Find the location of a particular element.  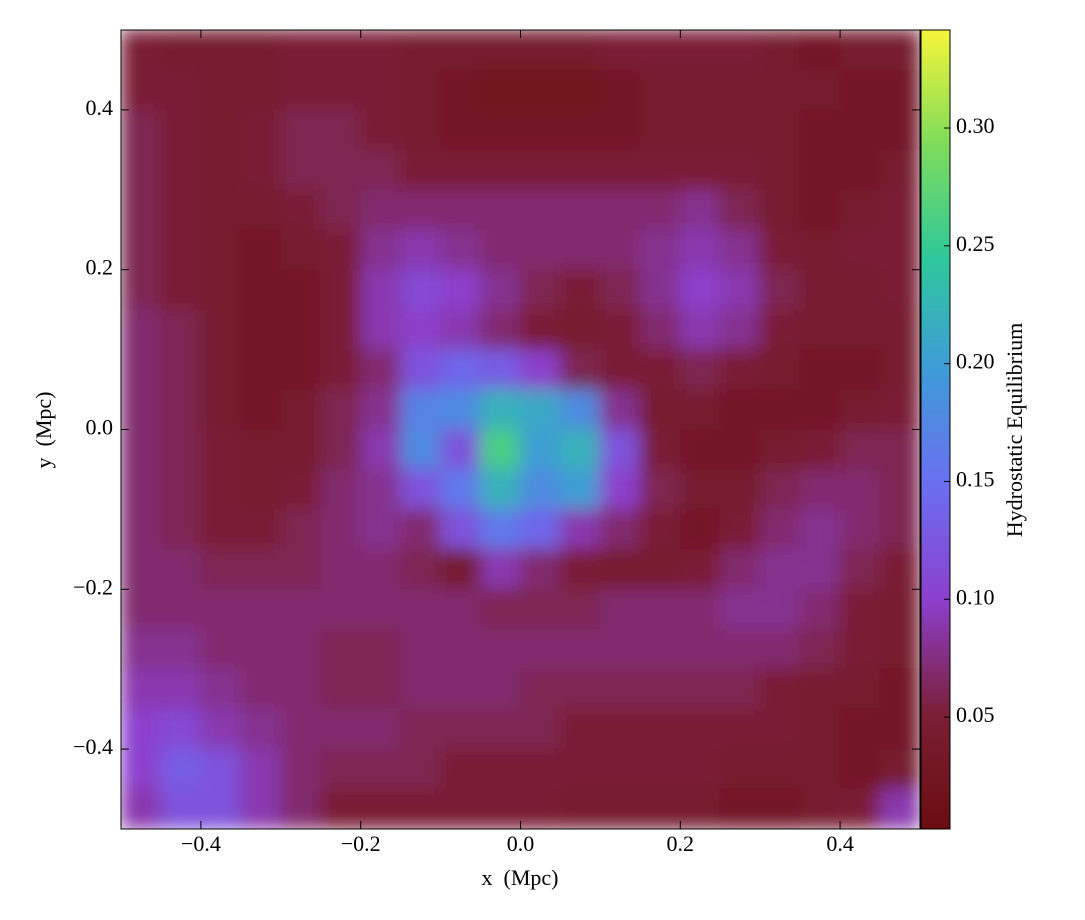

x-tick-label: −0.4 is located at coordinates (201, 843).